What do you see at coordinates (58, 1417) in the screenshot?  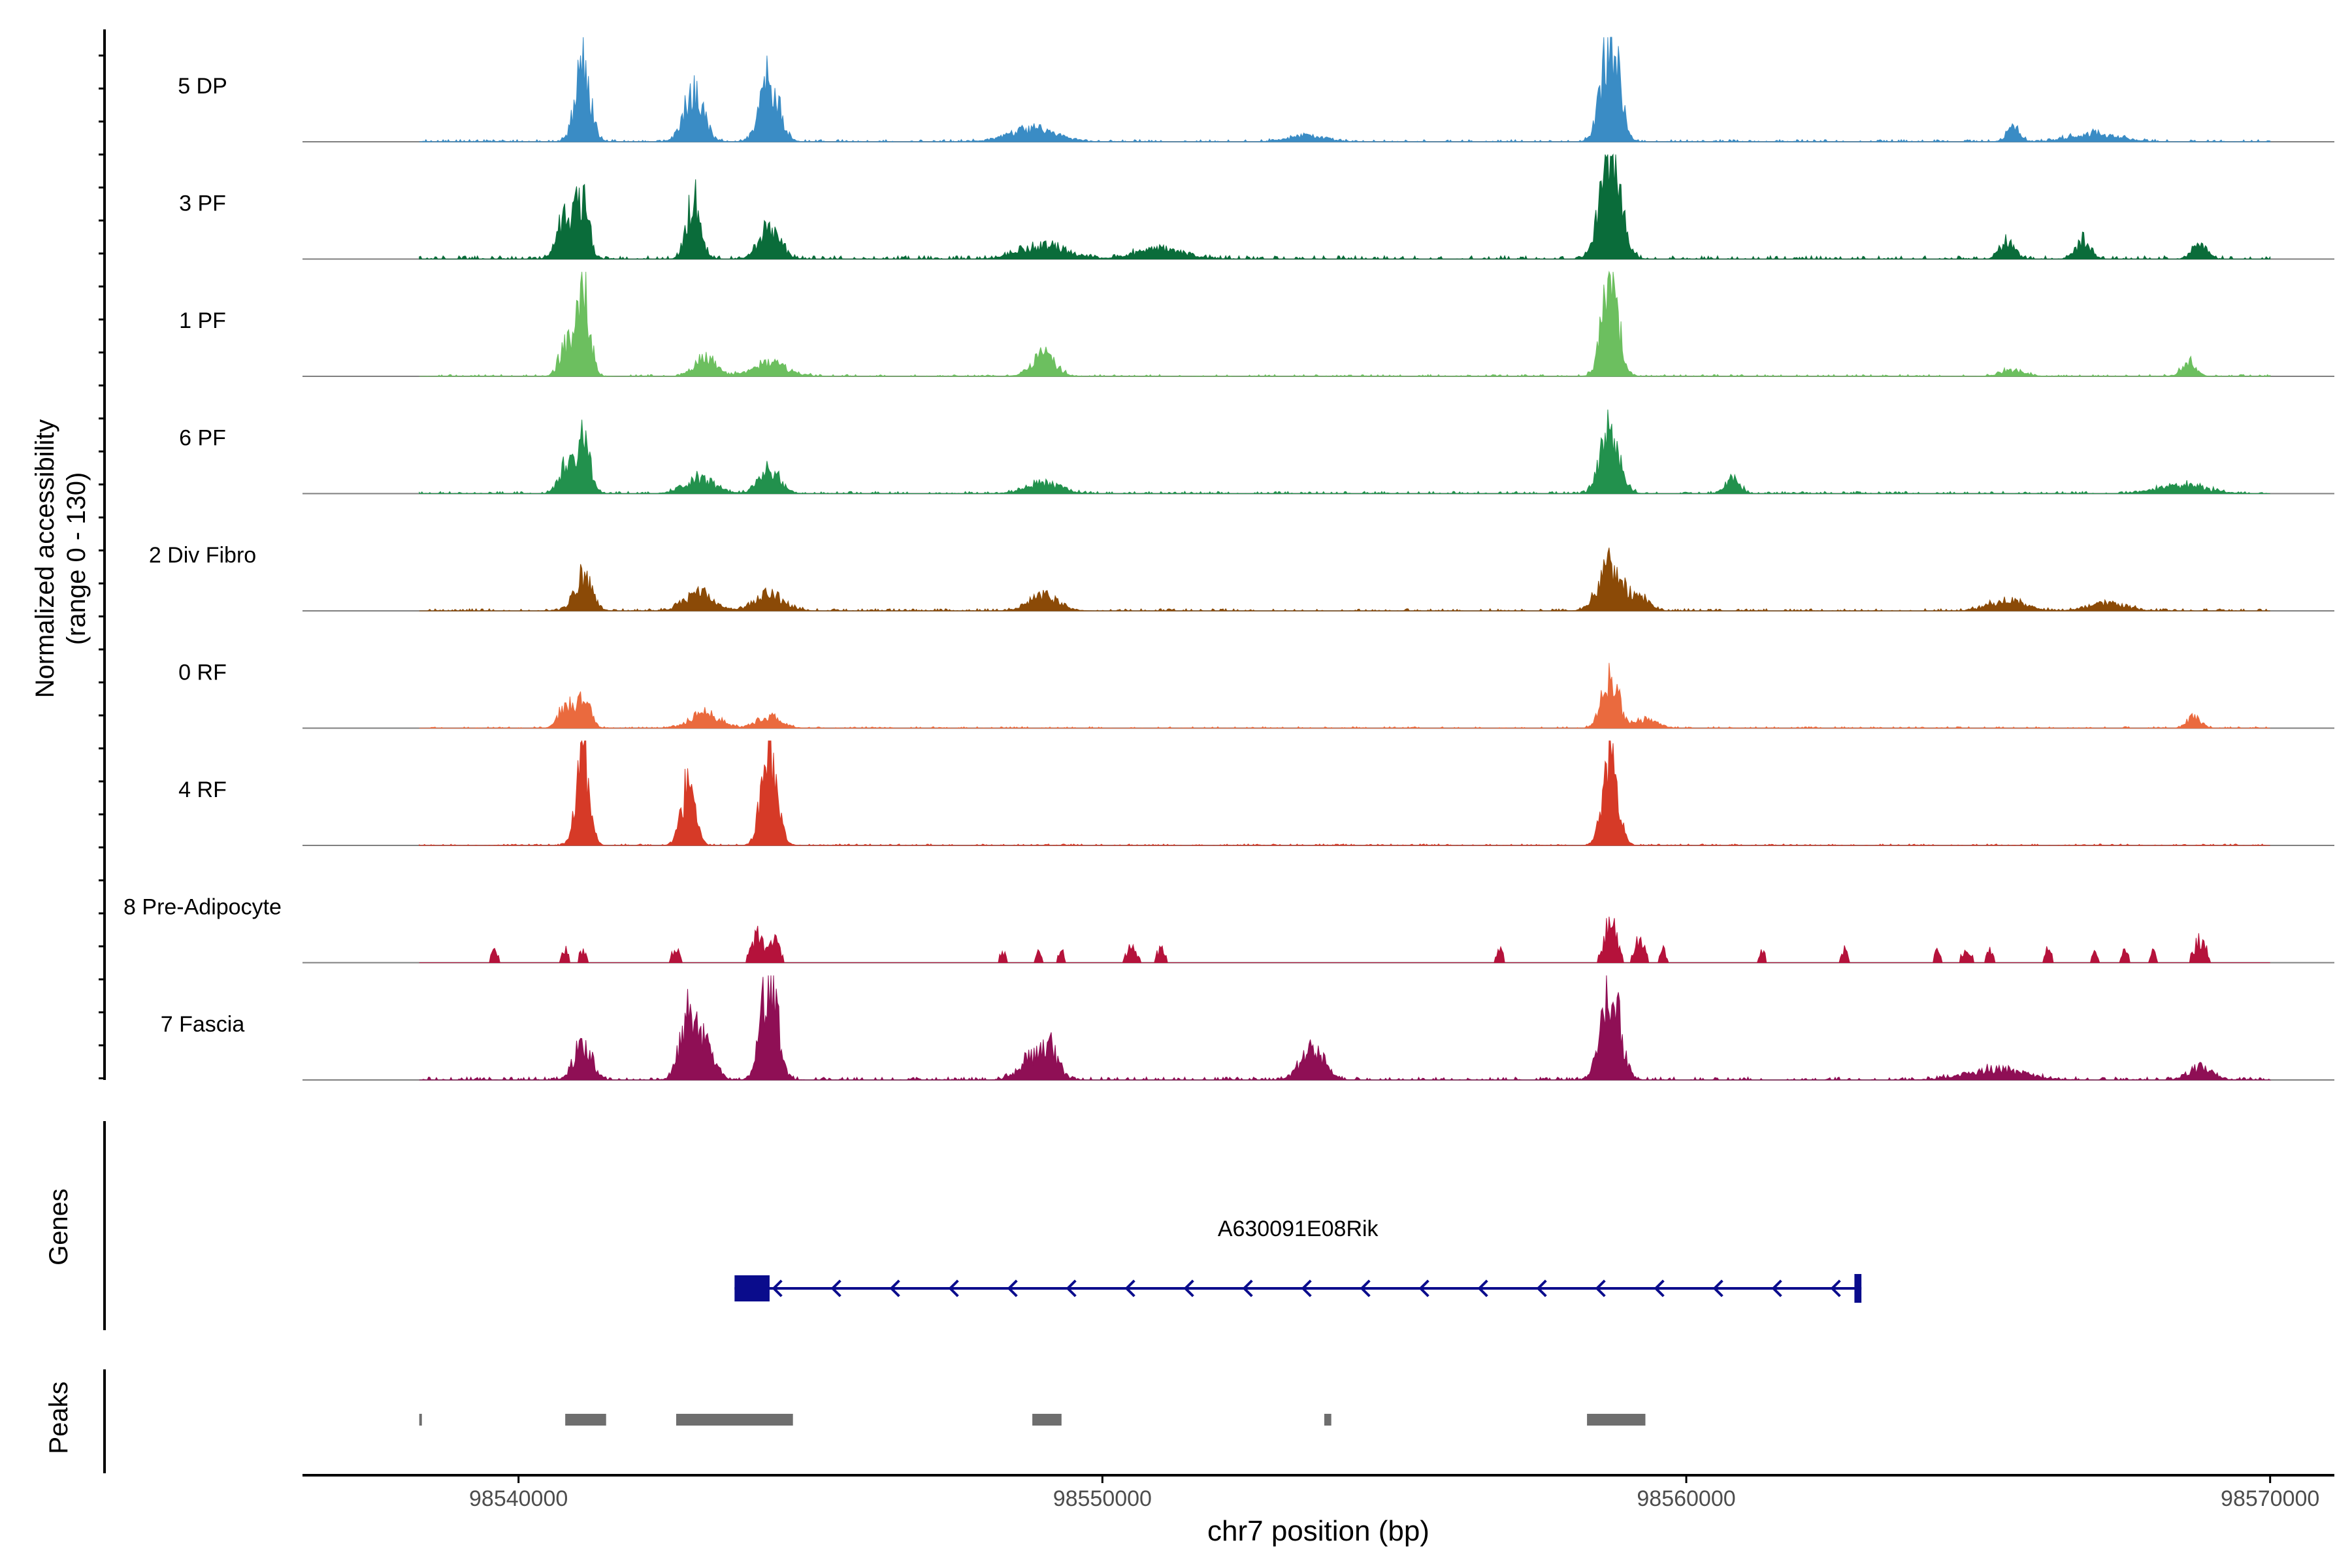 I see `peaks-panel-label: Peaks` at bounding box center [58, 1417].